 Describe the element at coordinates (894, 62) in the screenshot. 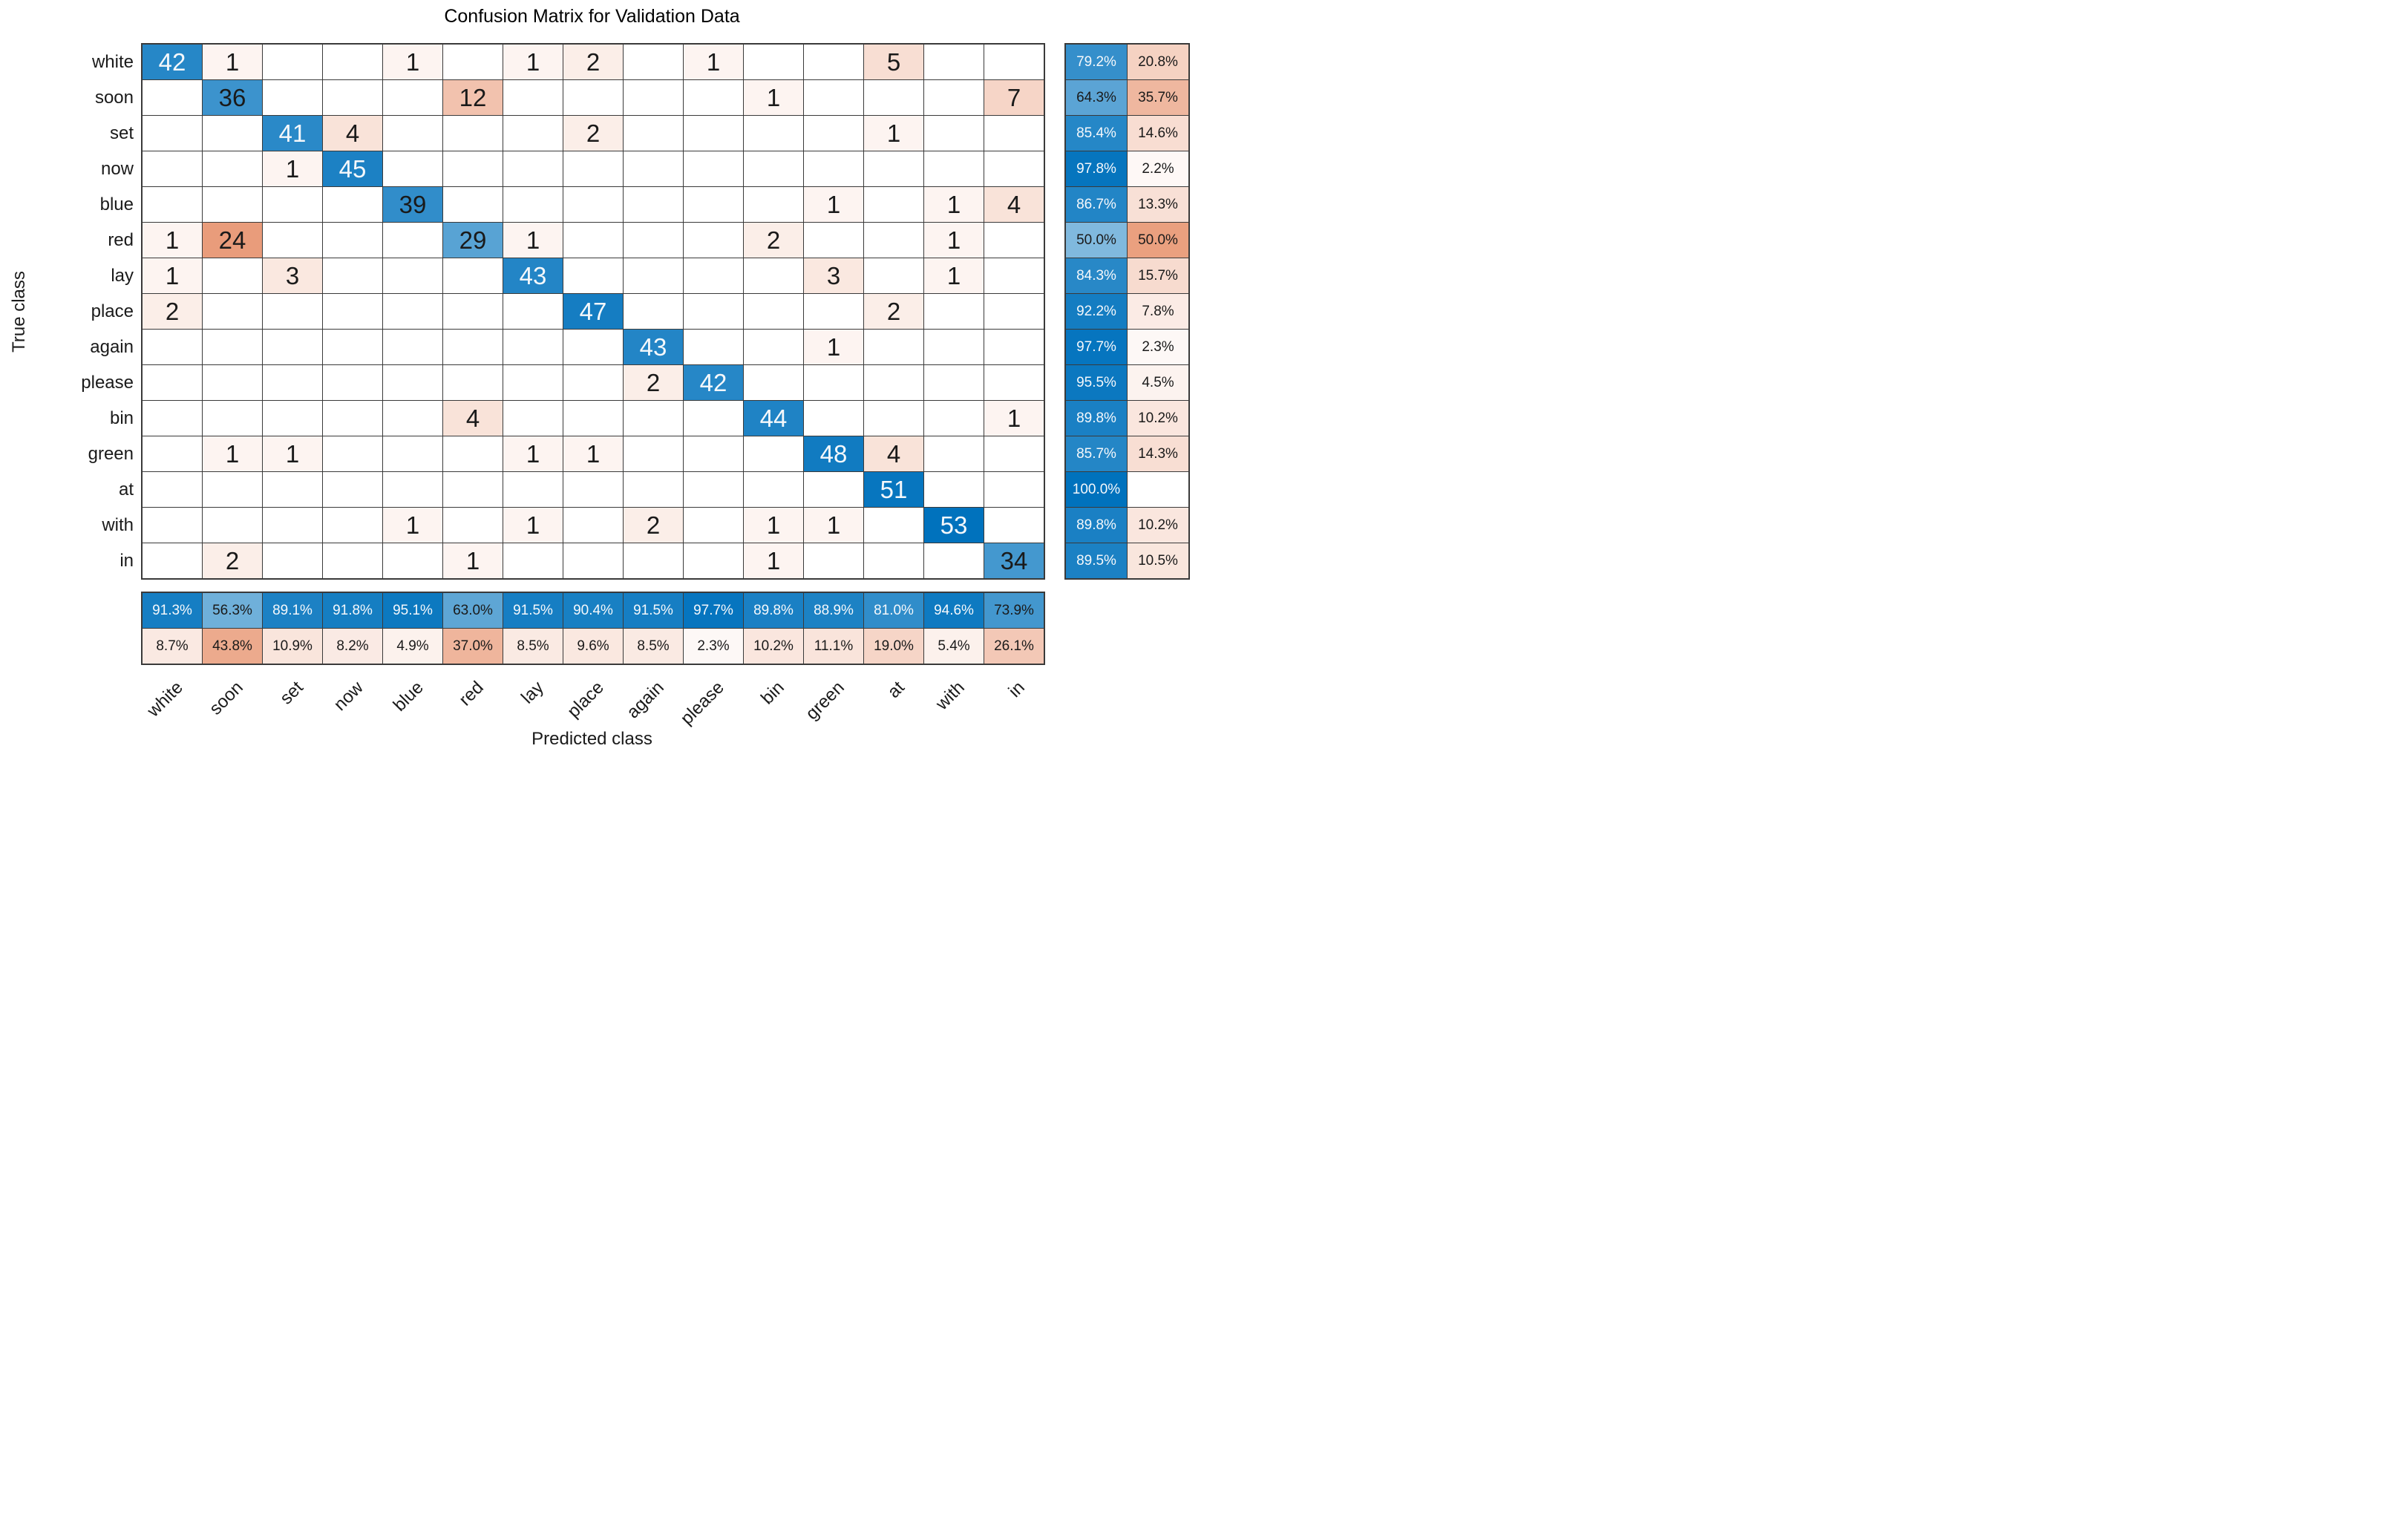

I see `matrix-cell: 5` at that location.